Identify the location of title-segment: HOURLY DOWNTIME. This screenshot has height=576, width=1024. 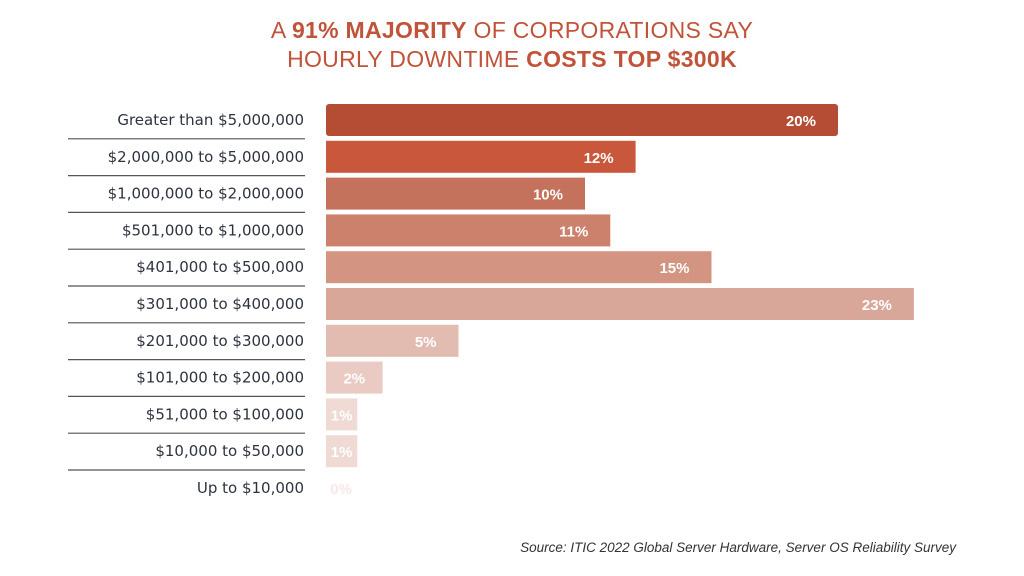
(407, 59).